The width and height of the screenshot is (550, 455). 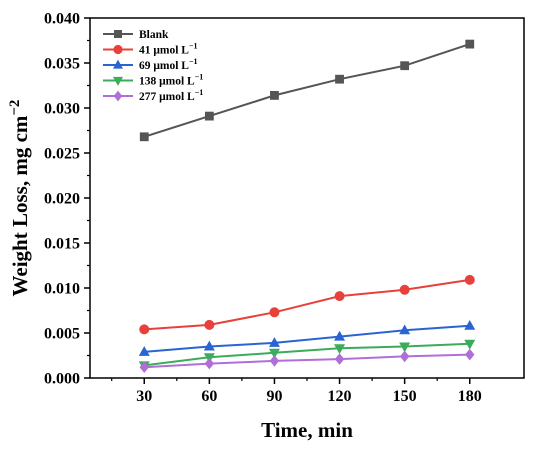 I want to click on x-tick-label: 60, so click(x=209, y=396).